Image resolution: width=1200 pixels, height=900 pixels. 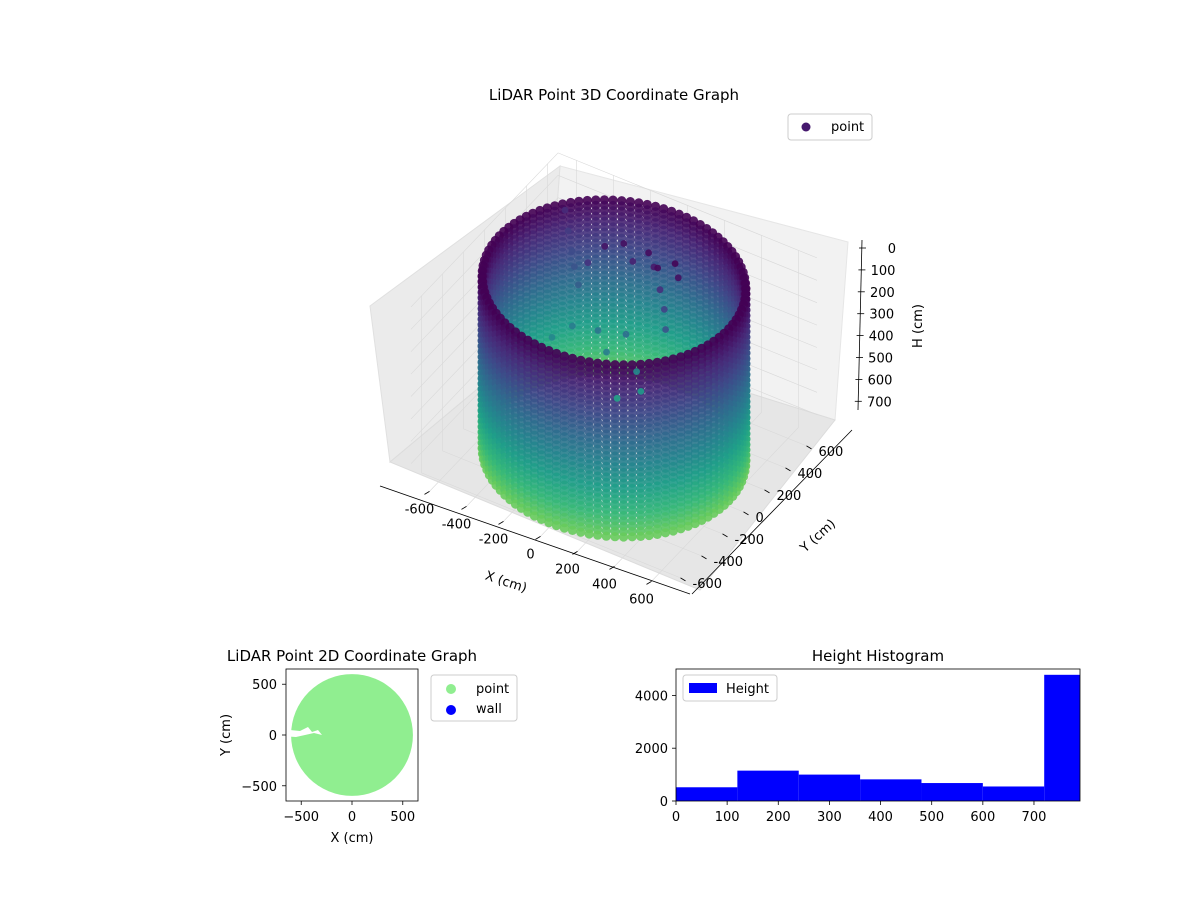 What do you see at coordinates (880, 380) in the screenshot?
I see `plot-3d-z-tick: 600` at bounding box center [880, 380].